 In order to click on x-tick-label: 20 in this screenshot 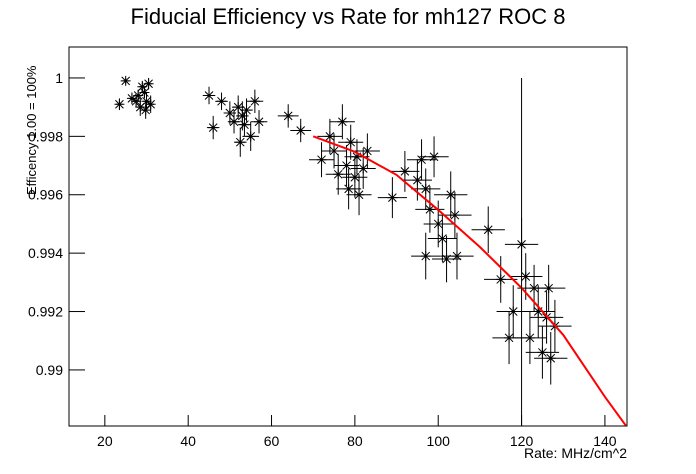, I will do `click(105, 441)`.